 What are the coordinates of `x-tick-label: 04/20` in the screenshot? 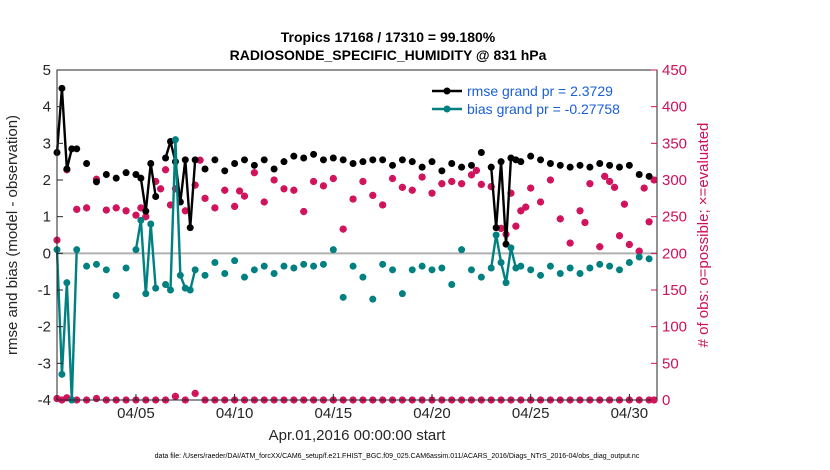 It's located at (432, 413).